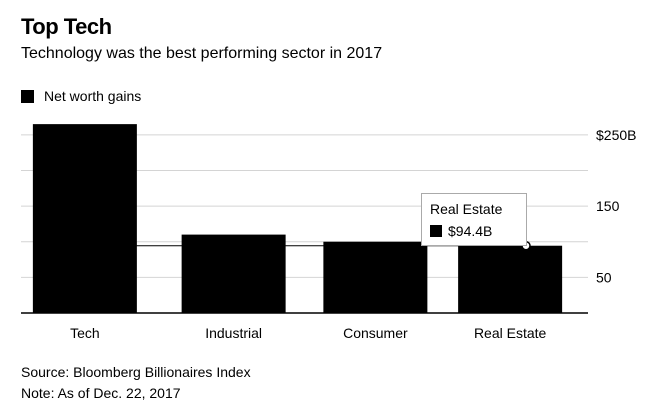 This screenshot has width=660, height=414. I want to click on source-note: Source: Bloomberg Billionaires Index, so click(136, 372).